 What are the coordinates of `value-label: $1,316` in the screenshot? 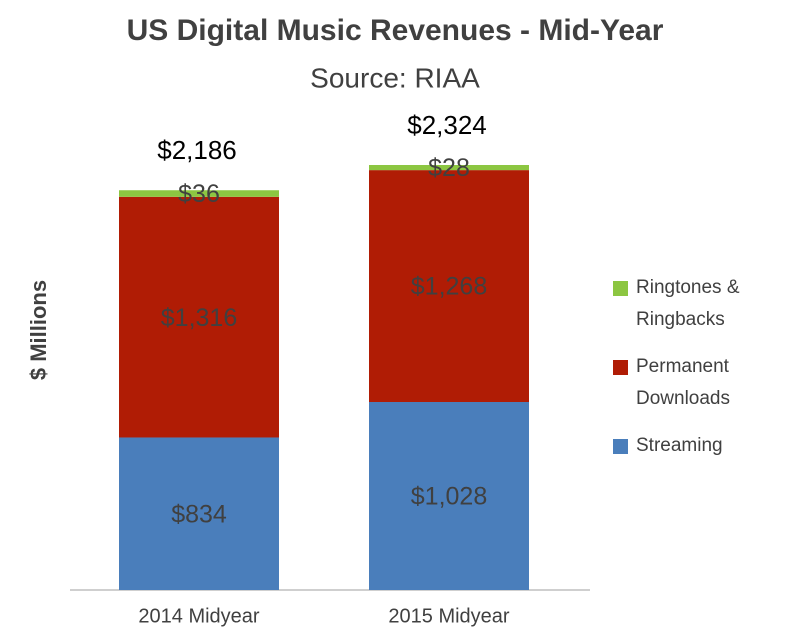 It's located at (199, 318).